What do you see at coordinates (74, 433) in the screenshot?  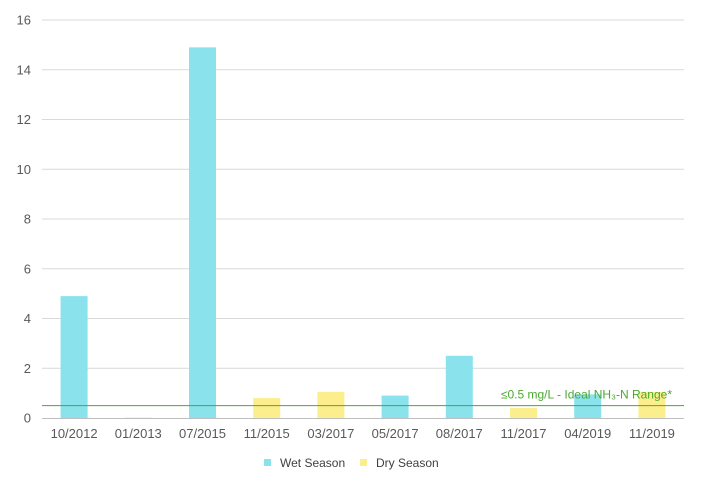 I see `x-tick-label: 10/2012` at bounding box center [74, 433].